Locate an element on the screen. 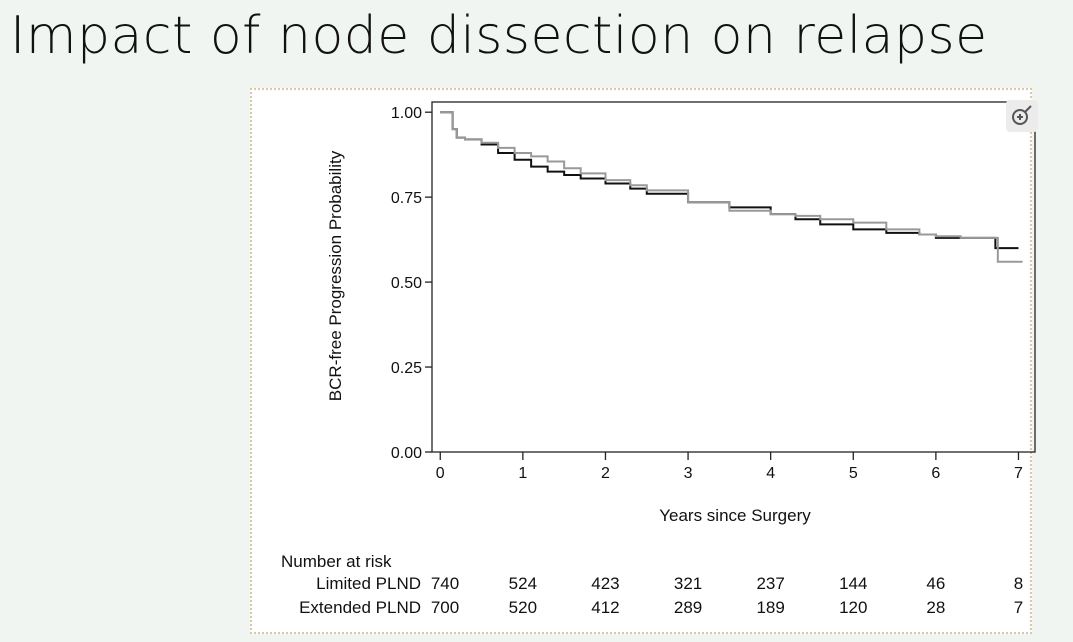  y-tick-label: 0.00 is located at coordinates (406, 453).